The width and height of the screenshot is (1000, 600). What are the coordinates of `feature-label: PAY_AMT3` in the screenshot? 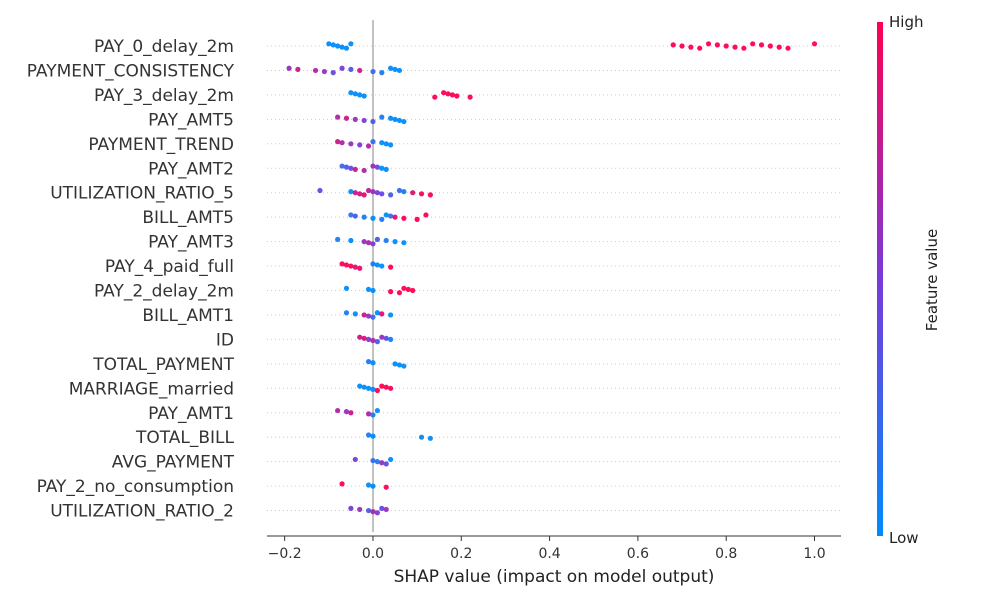 It's located at (191, 243).